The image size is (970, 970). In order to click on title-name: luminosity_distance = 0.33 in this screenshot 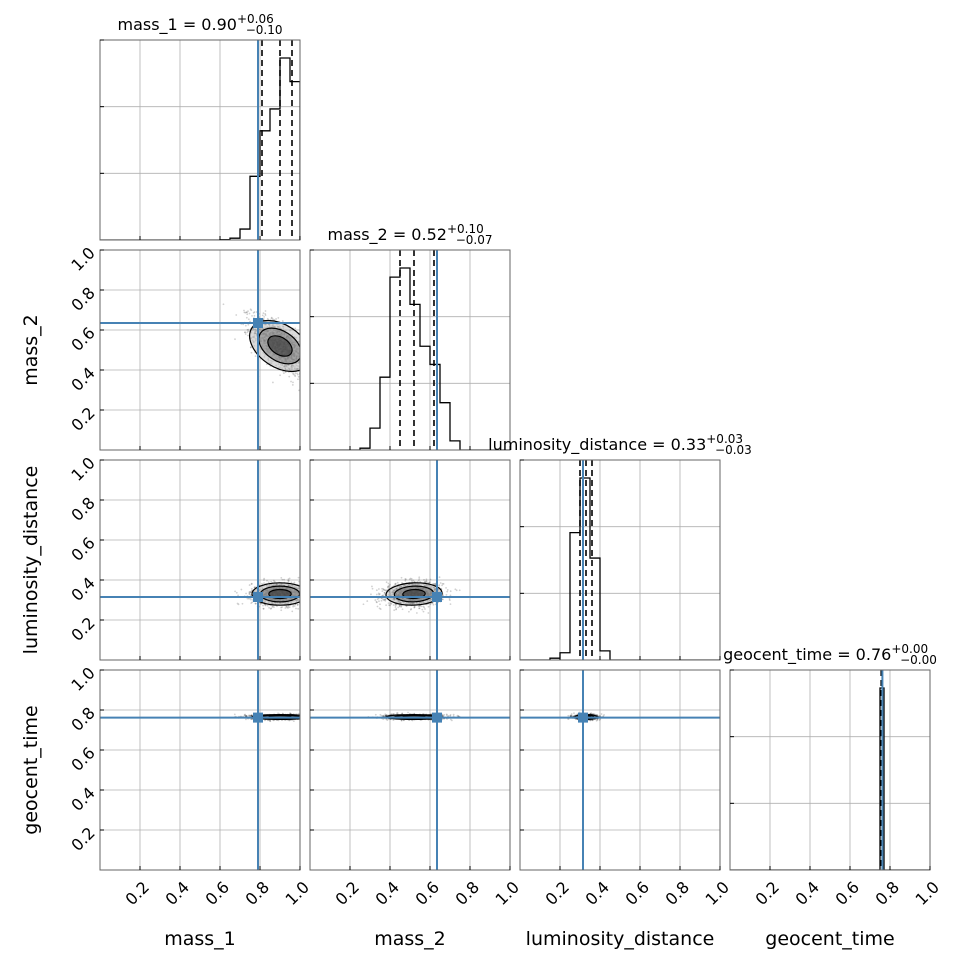, I will do `click(597, 445)`.